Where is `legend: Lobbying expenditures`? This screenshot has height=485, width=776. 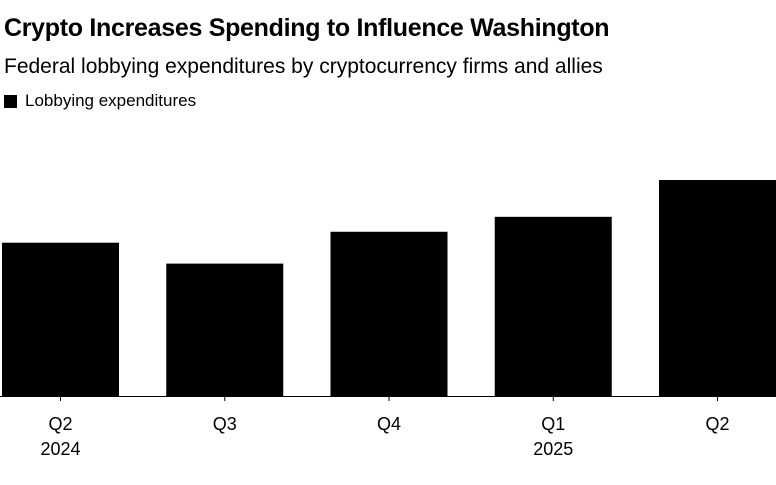 legend: Lobbying expenditures is located at coordinates (100, 101).